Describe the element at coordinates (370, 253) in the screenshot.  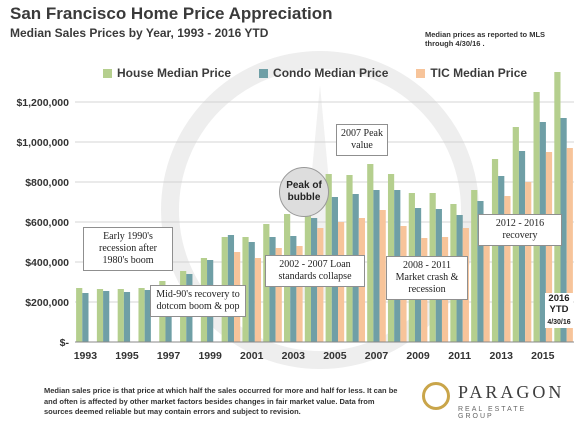
I see `bar-house-2007` at that location.